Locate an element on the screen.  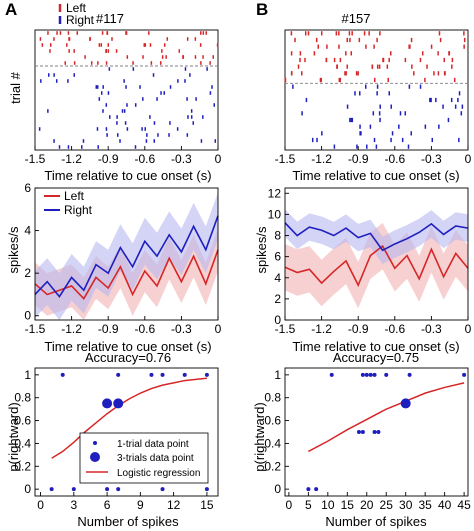
logit-b-title: Accuracy=0.75 is located at coordinates (376, 357).